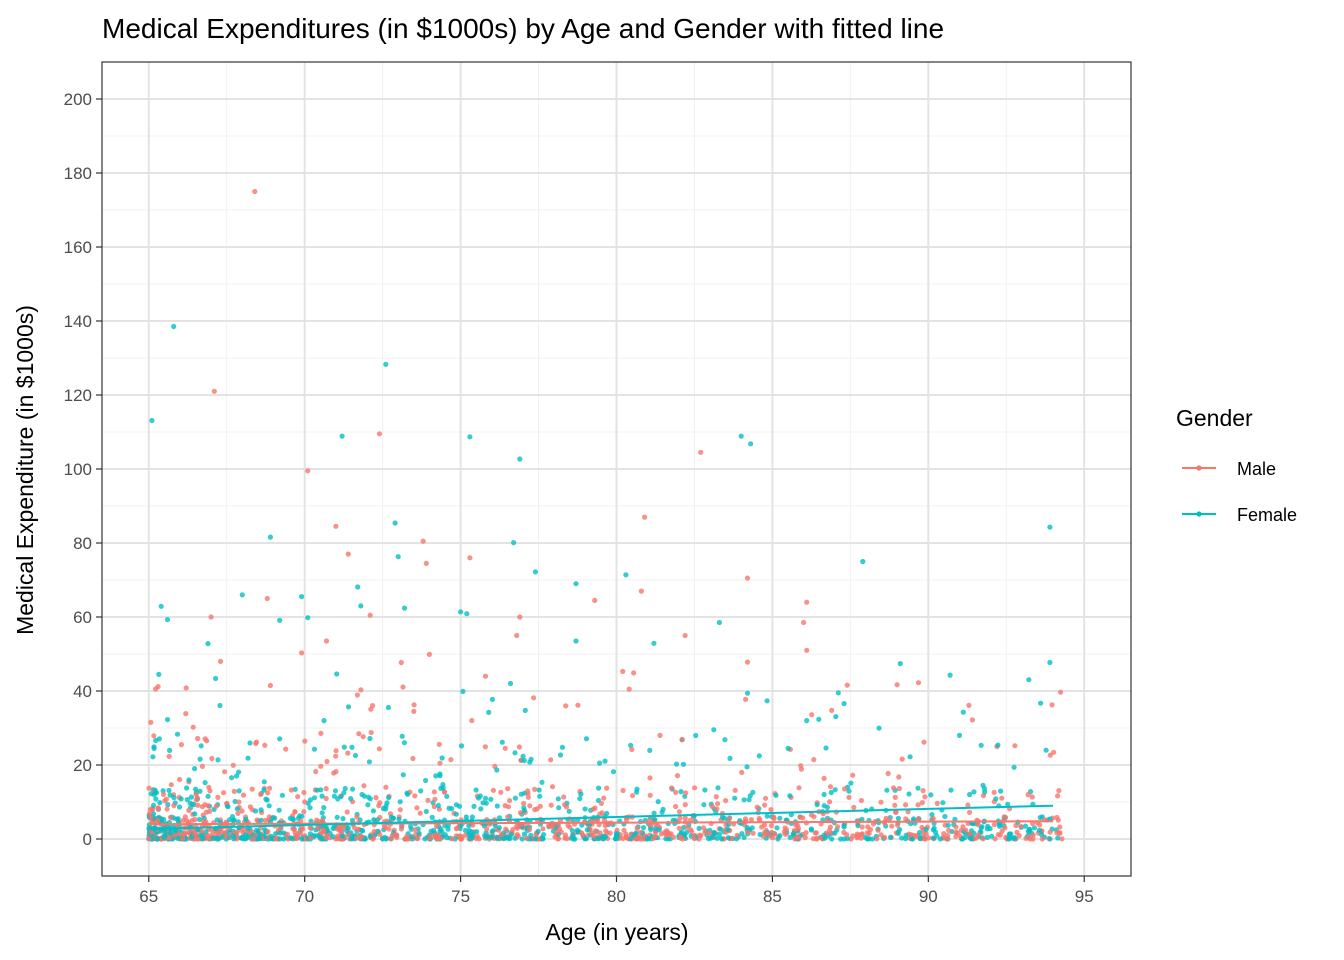  I want to click on x-tick-label: 75, so click(460, 896).